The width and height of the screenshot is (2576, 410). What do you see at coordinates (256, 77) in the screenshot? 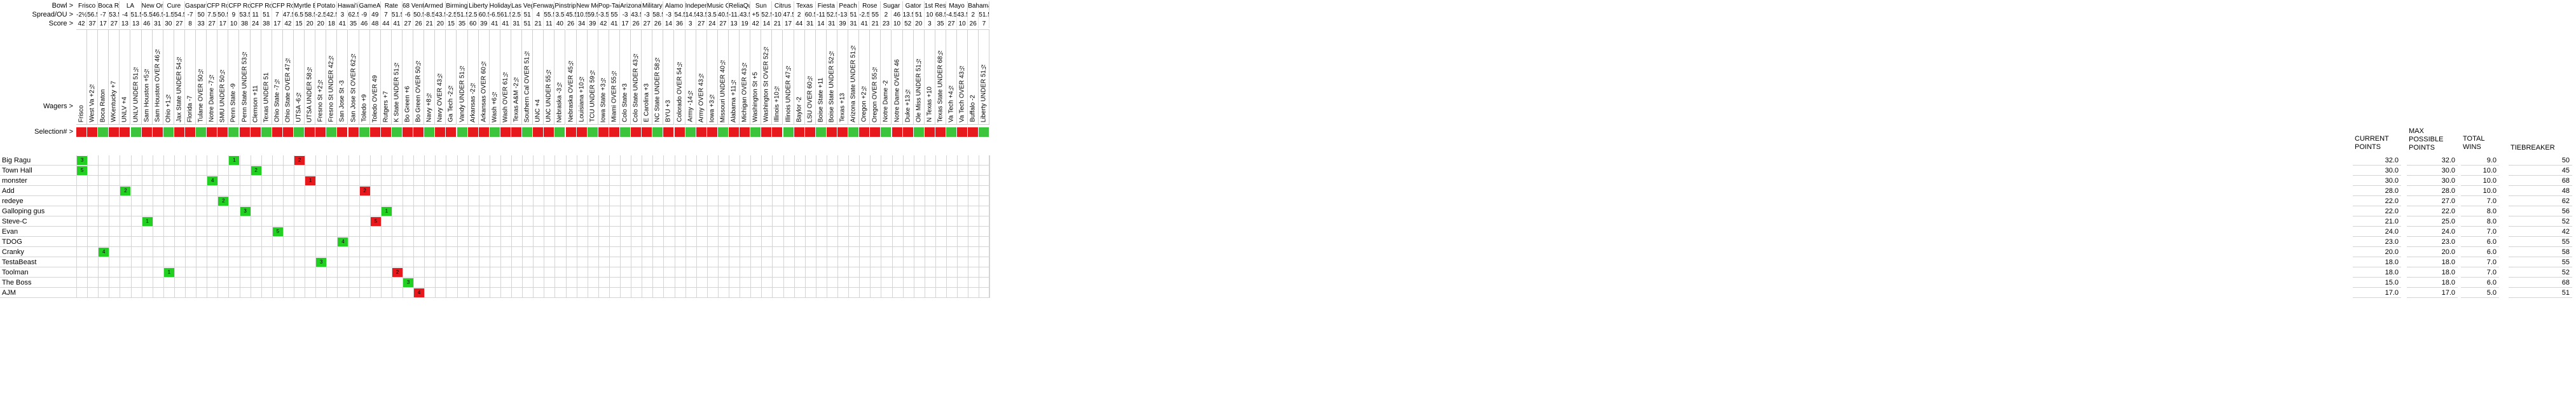
I see `wager-cell: Clemson +11` at bounding box center [256, 77].